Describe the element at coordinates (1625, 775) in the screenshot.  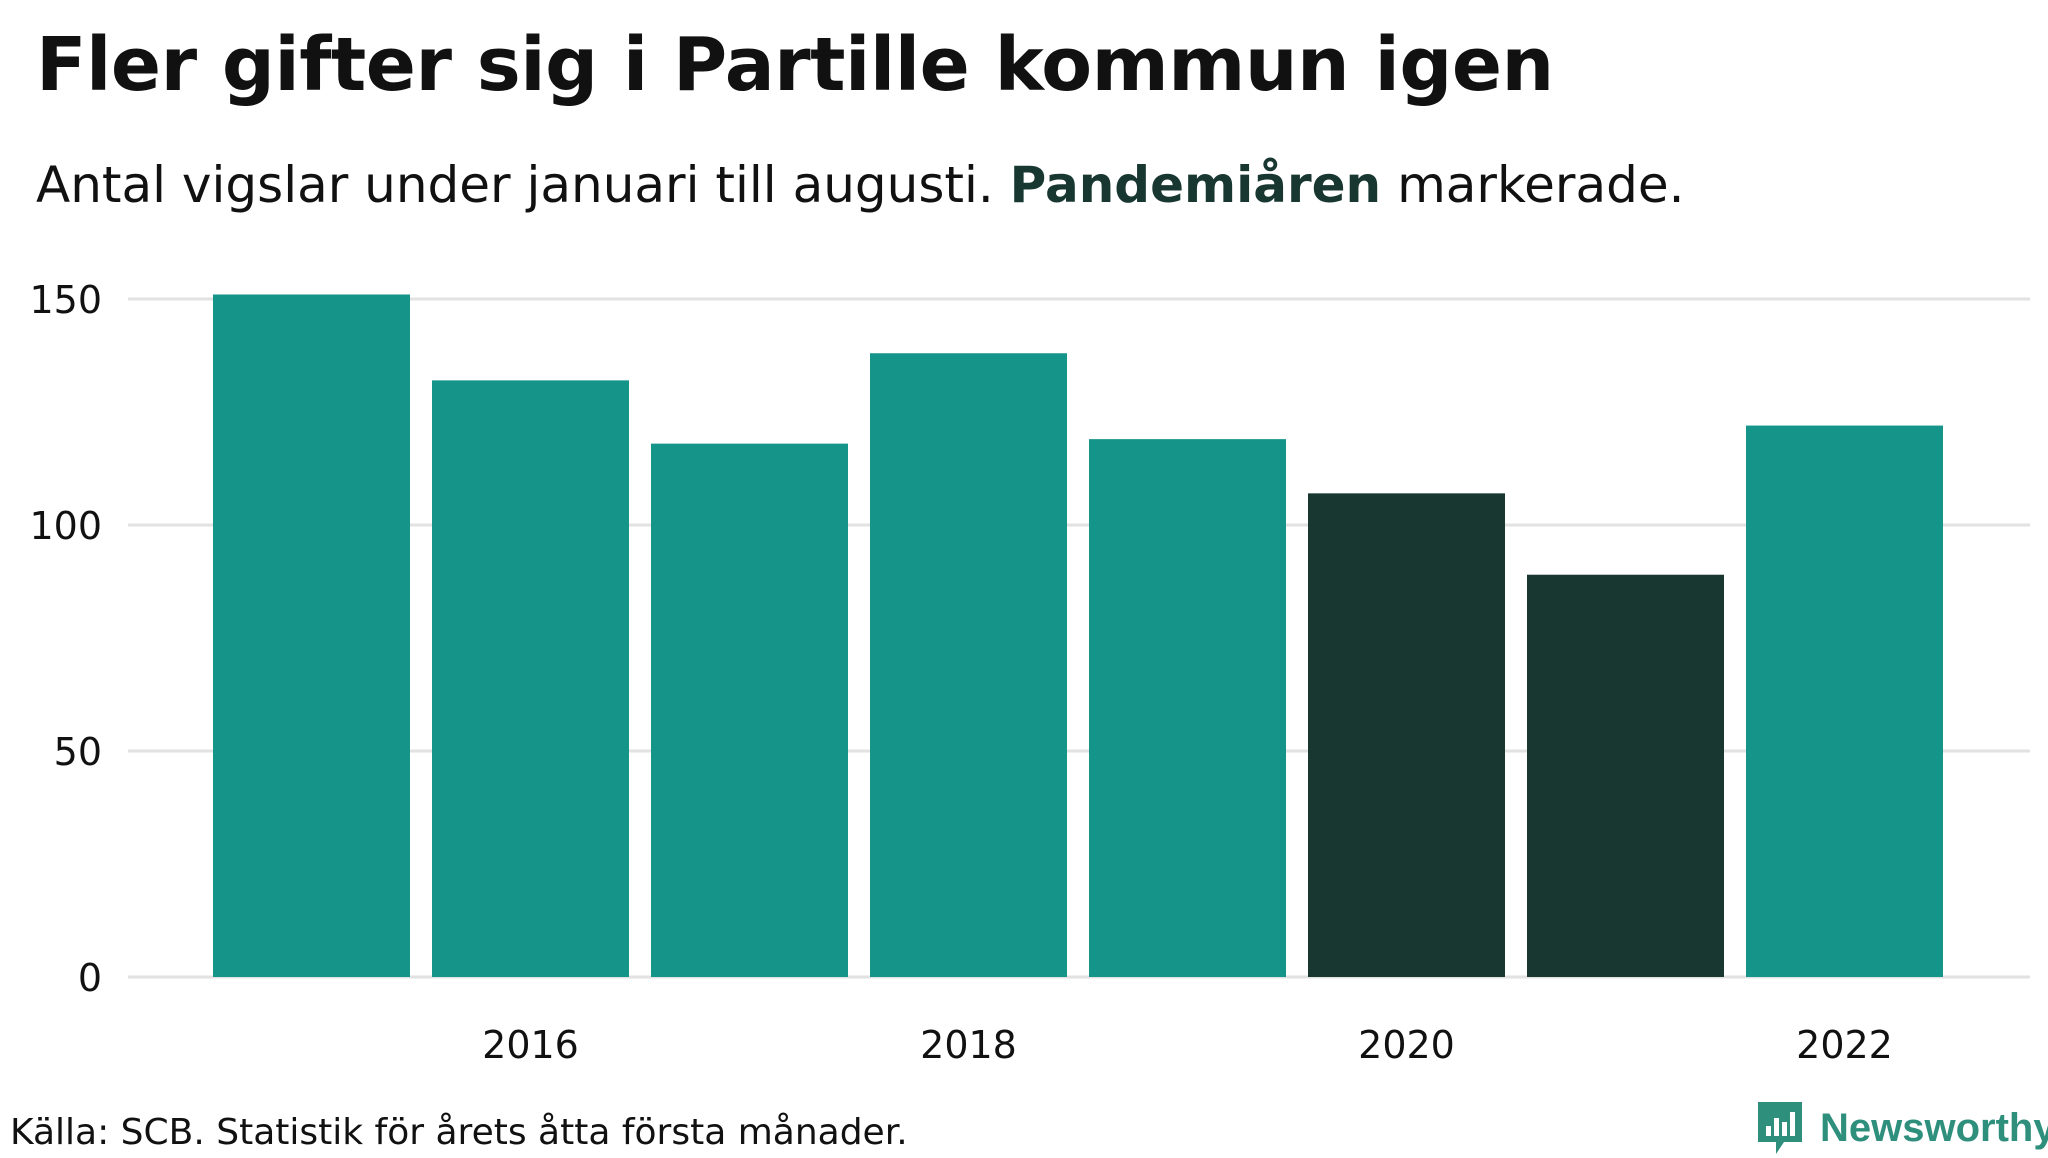
I see `bar-2021` at that location.